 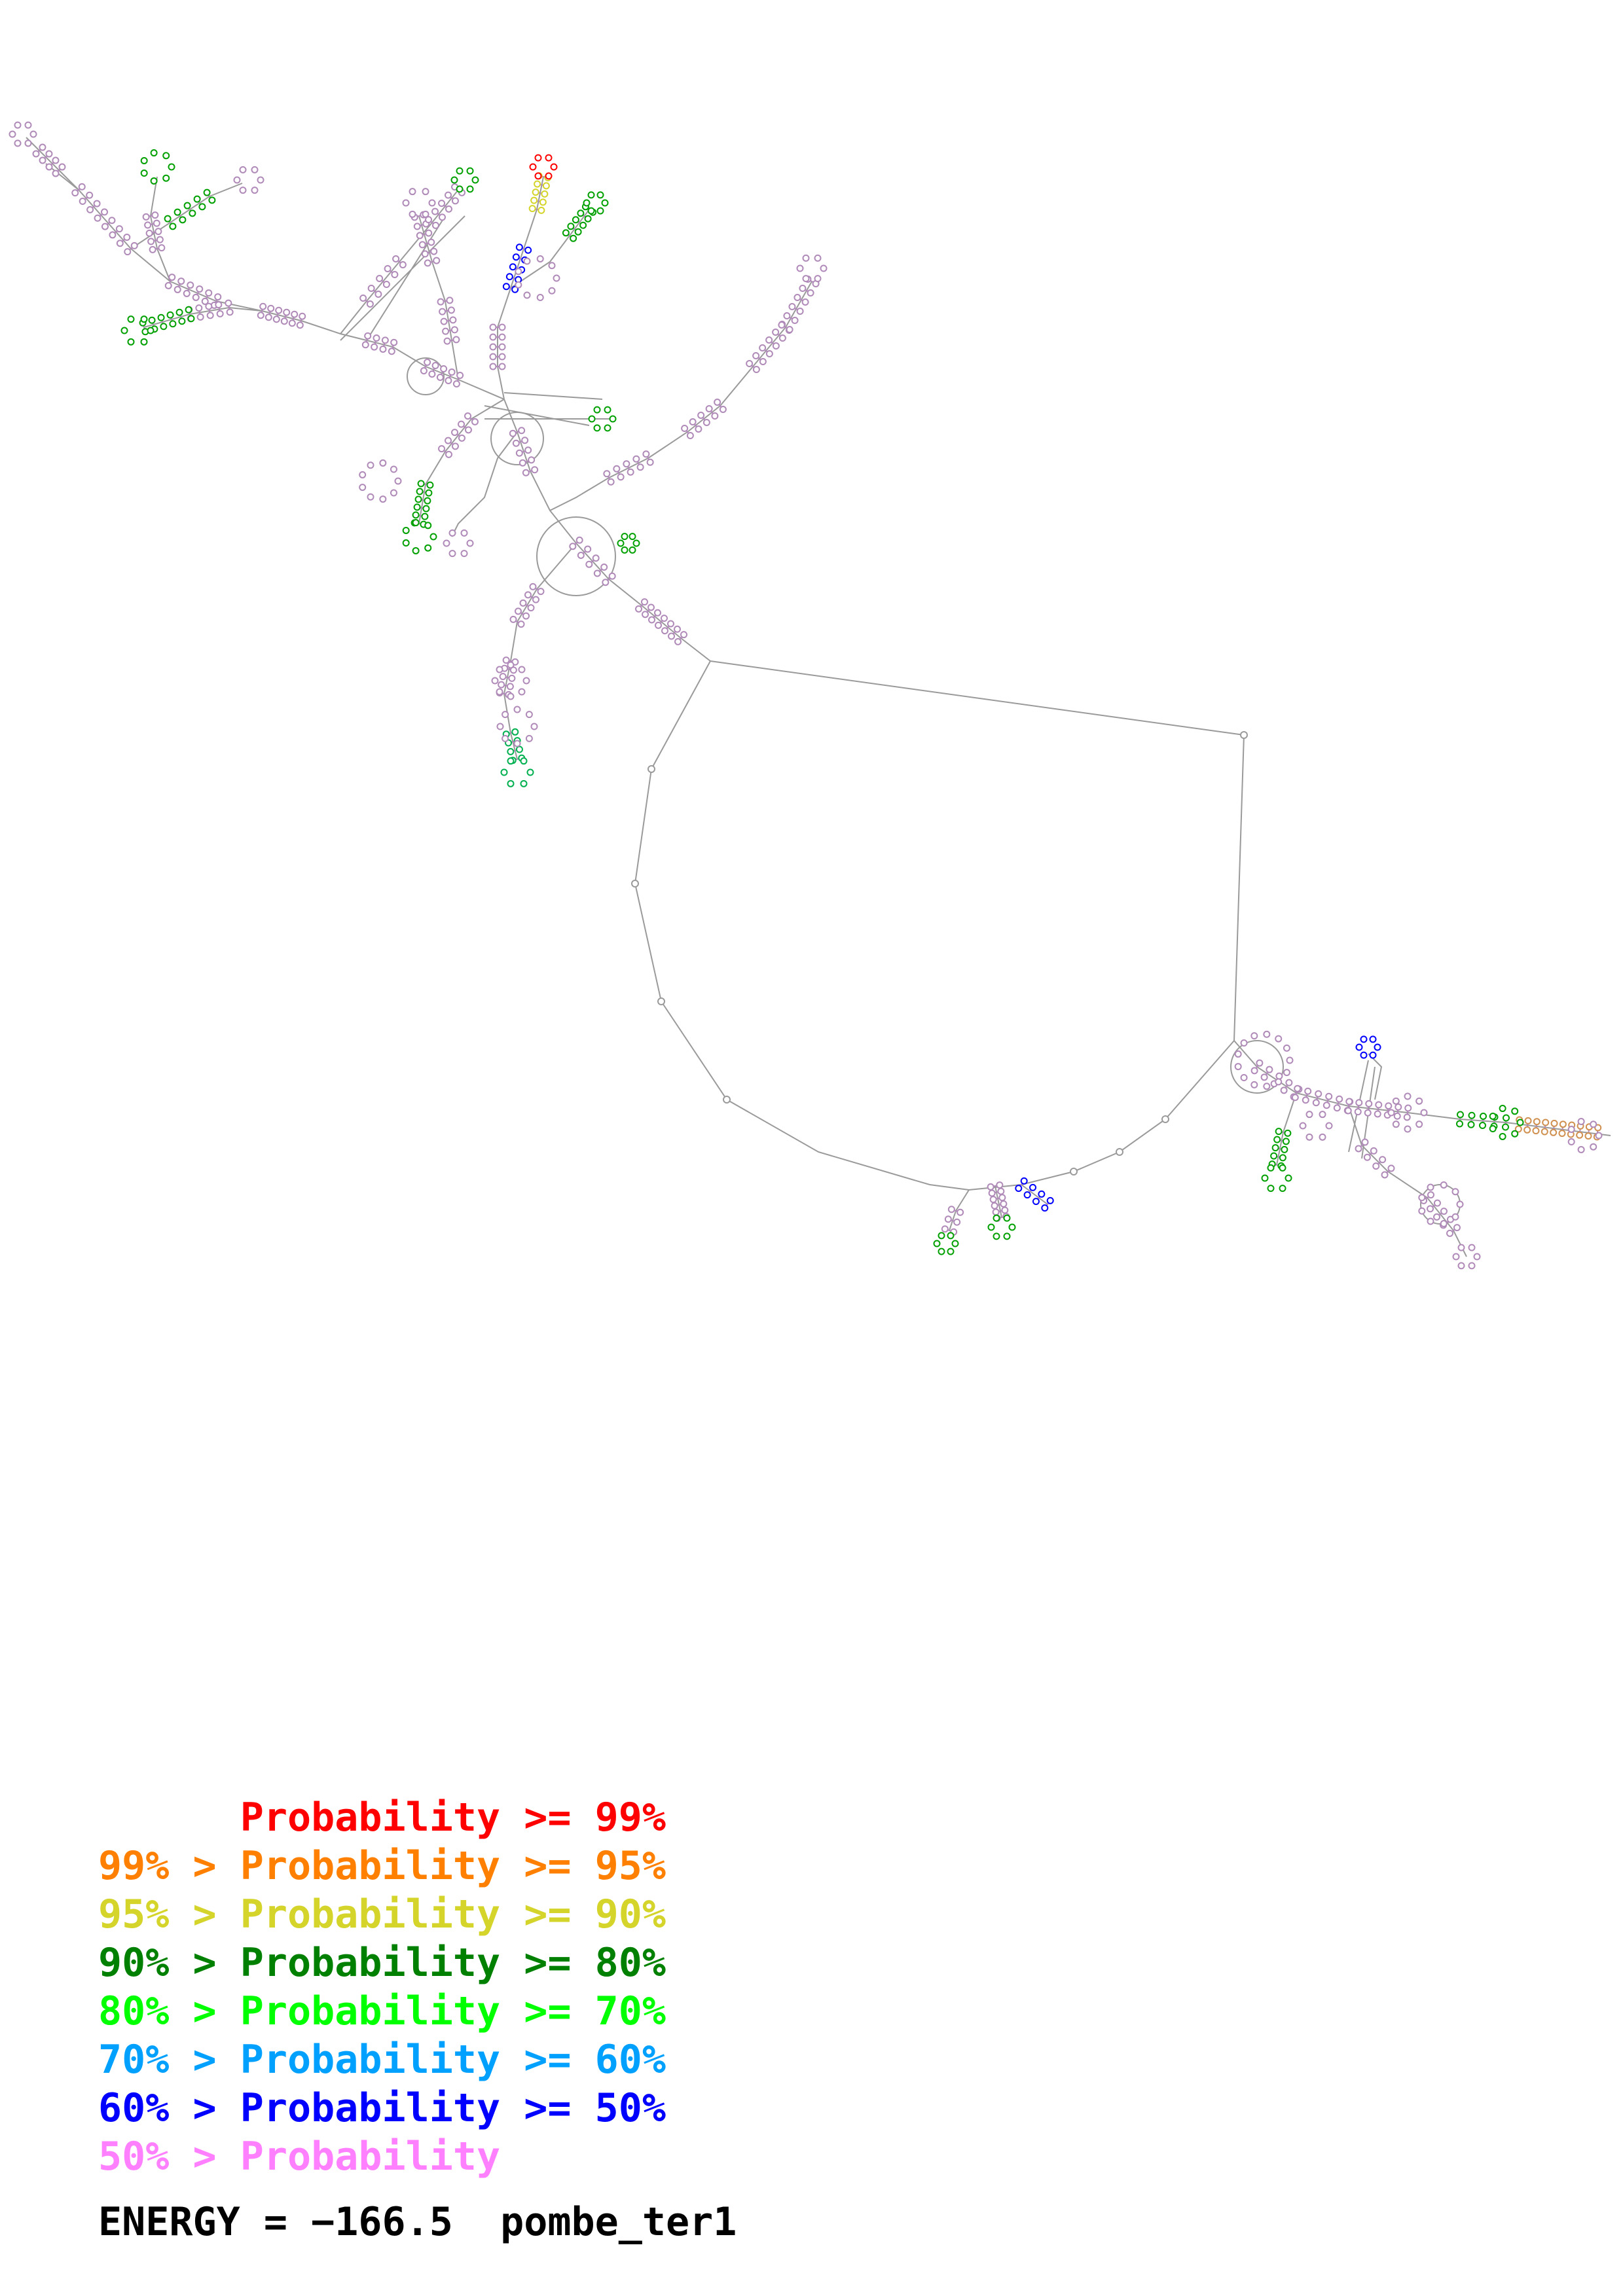 What do you see at coordinates (134, 2011) in the screenshot?
I see `legend-left: 80%` at bounding box center [134, 2011].